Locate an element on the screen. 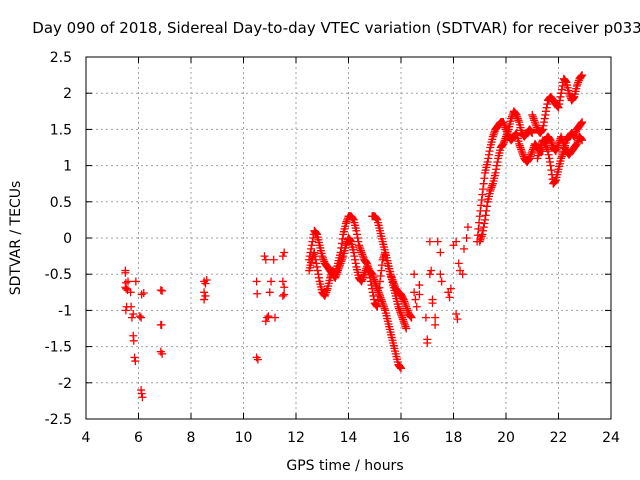 The height and width of the screenshot is (480, 640). x-tick-label: 18 is located at coordinates (454, 438).